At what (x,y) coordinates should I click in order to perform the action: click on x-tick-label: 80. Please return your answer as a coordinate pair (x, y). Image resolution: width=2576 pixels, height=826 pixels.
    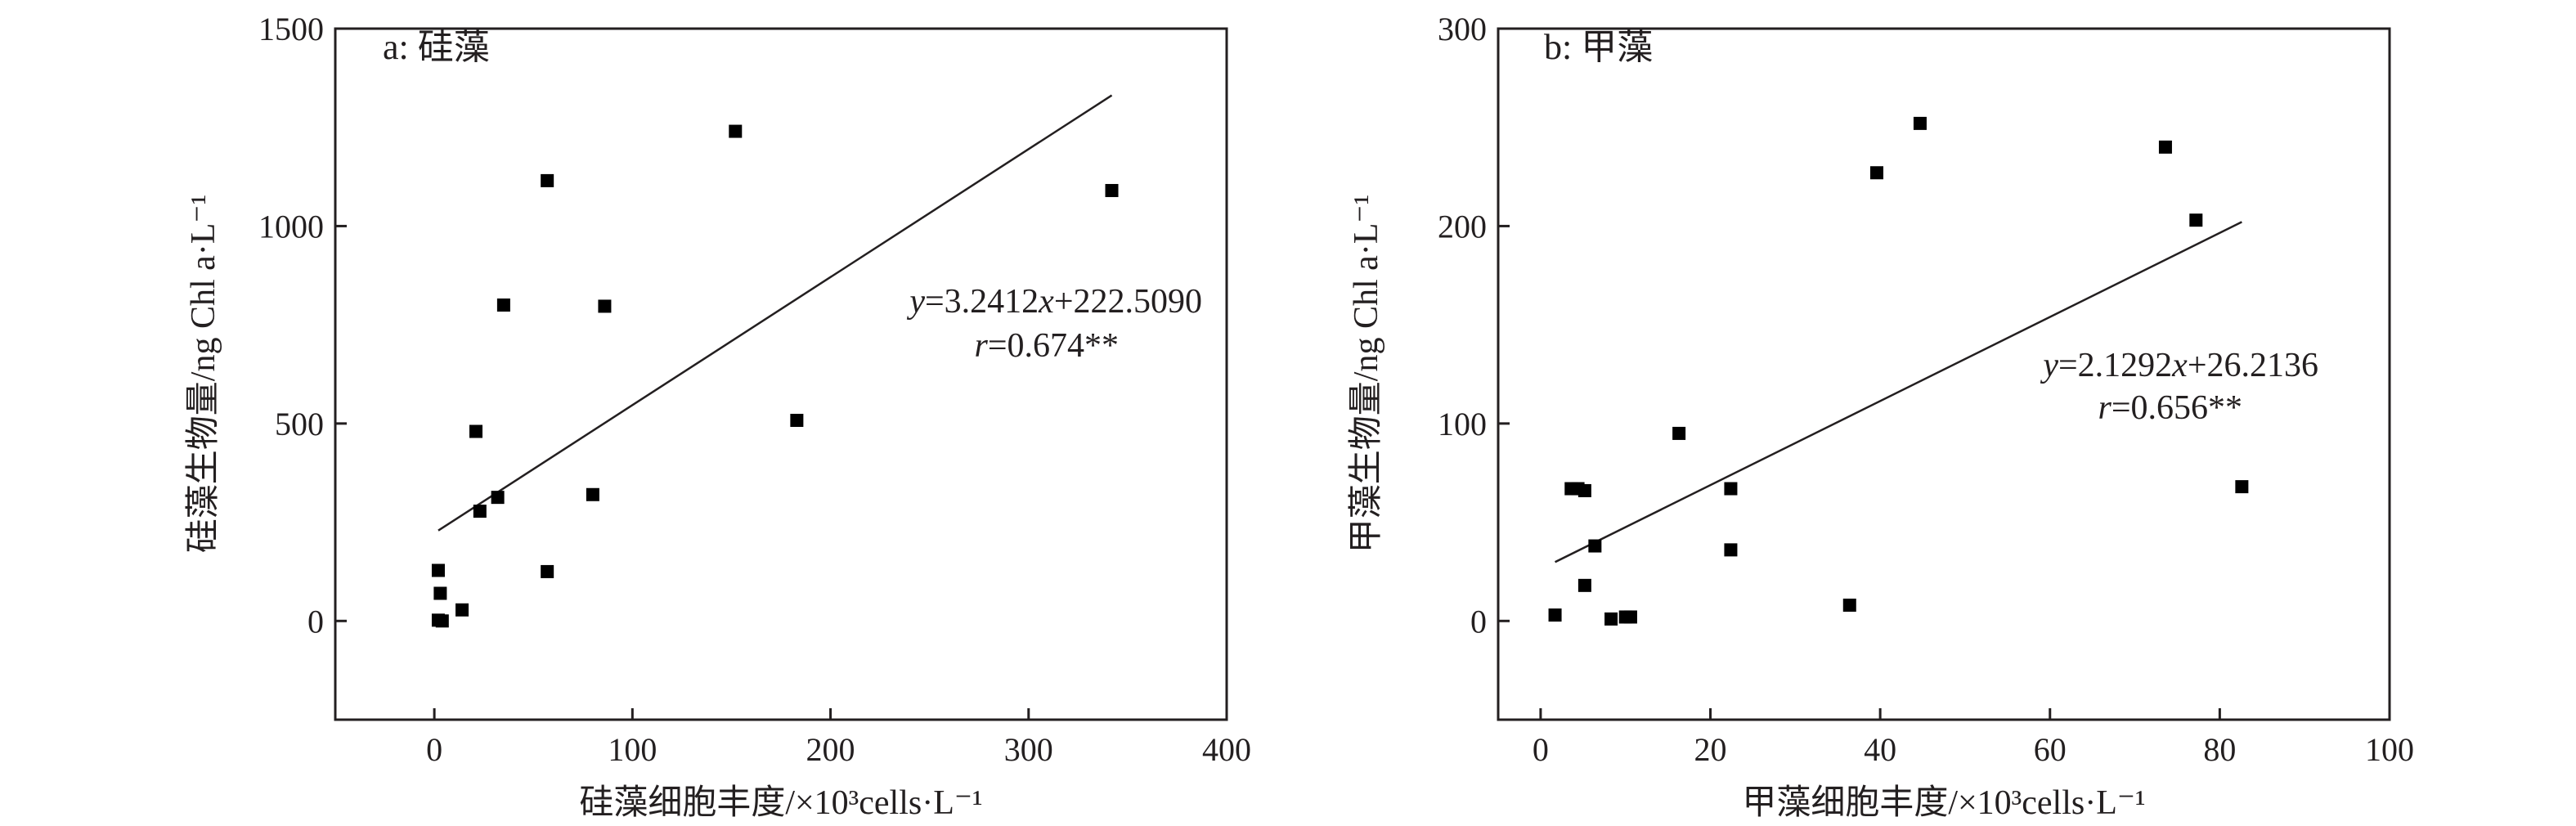
    Looking at the image, I should click on (2219, 749).